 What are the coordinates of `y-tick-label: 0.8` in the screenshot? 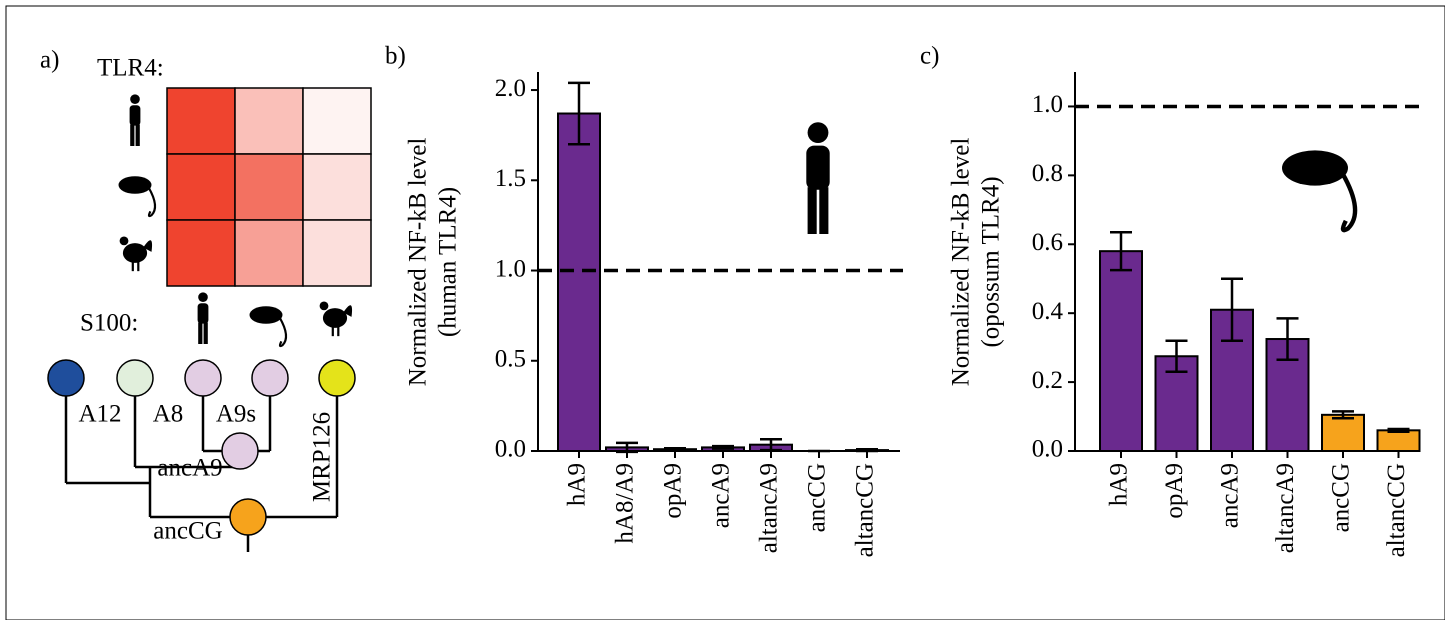 It's located at (1047, 173).